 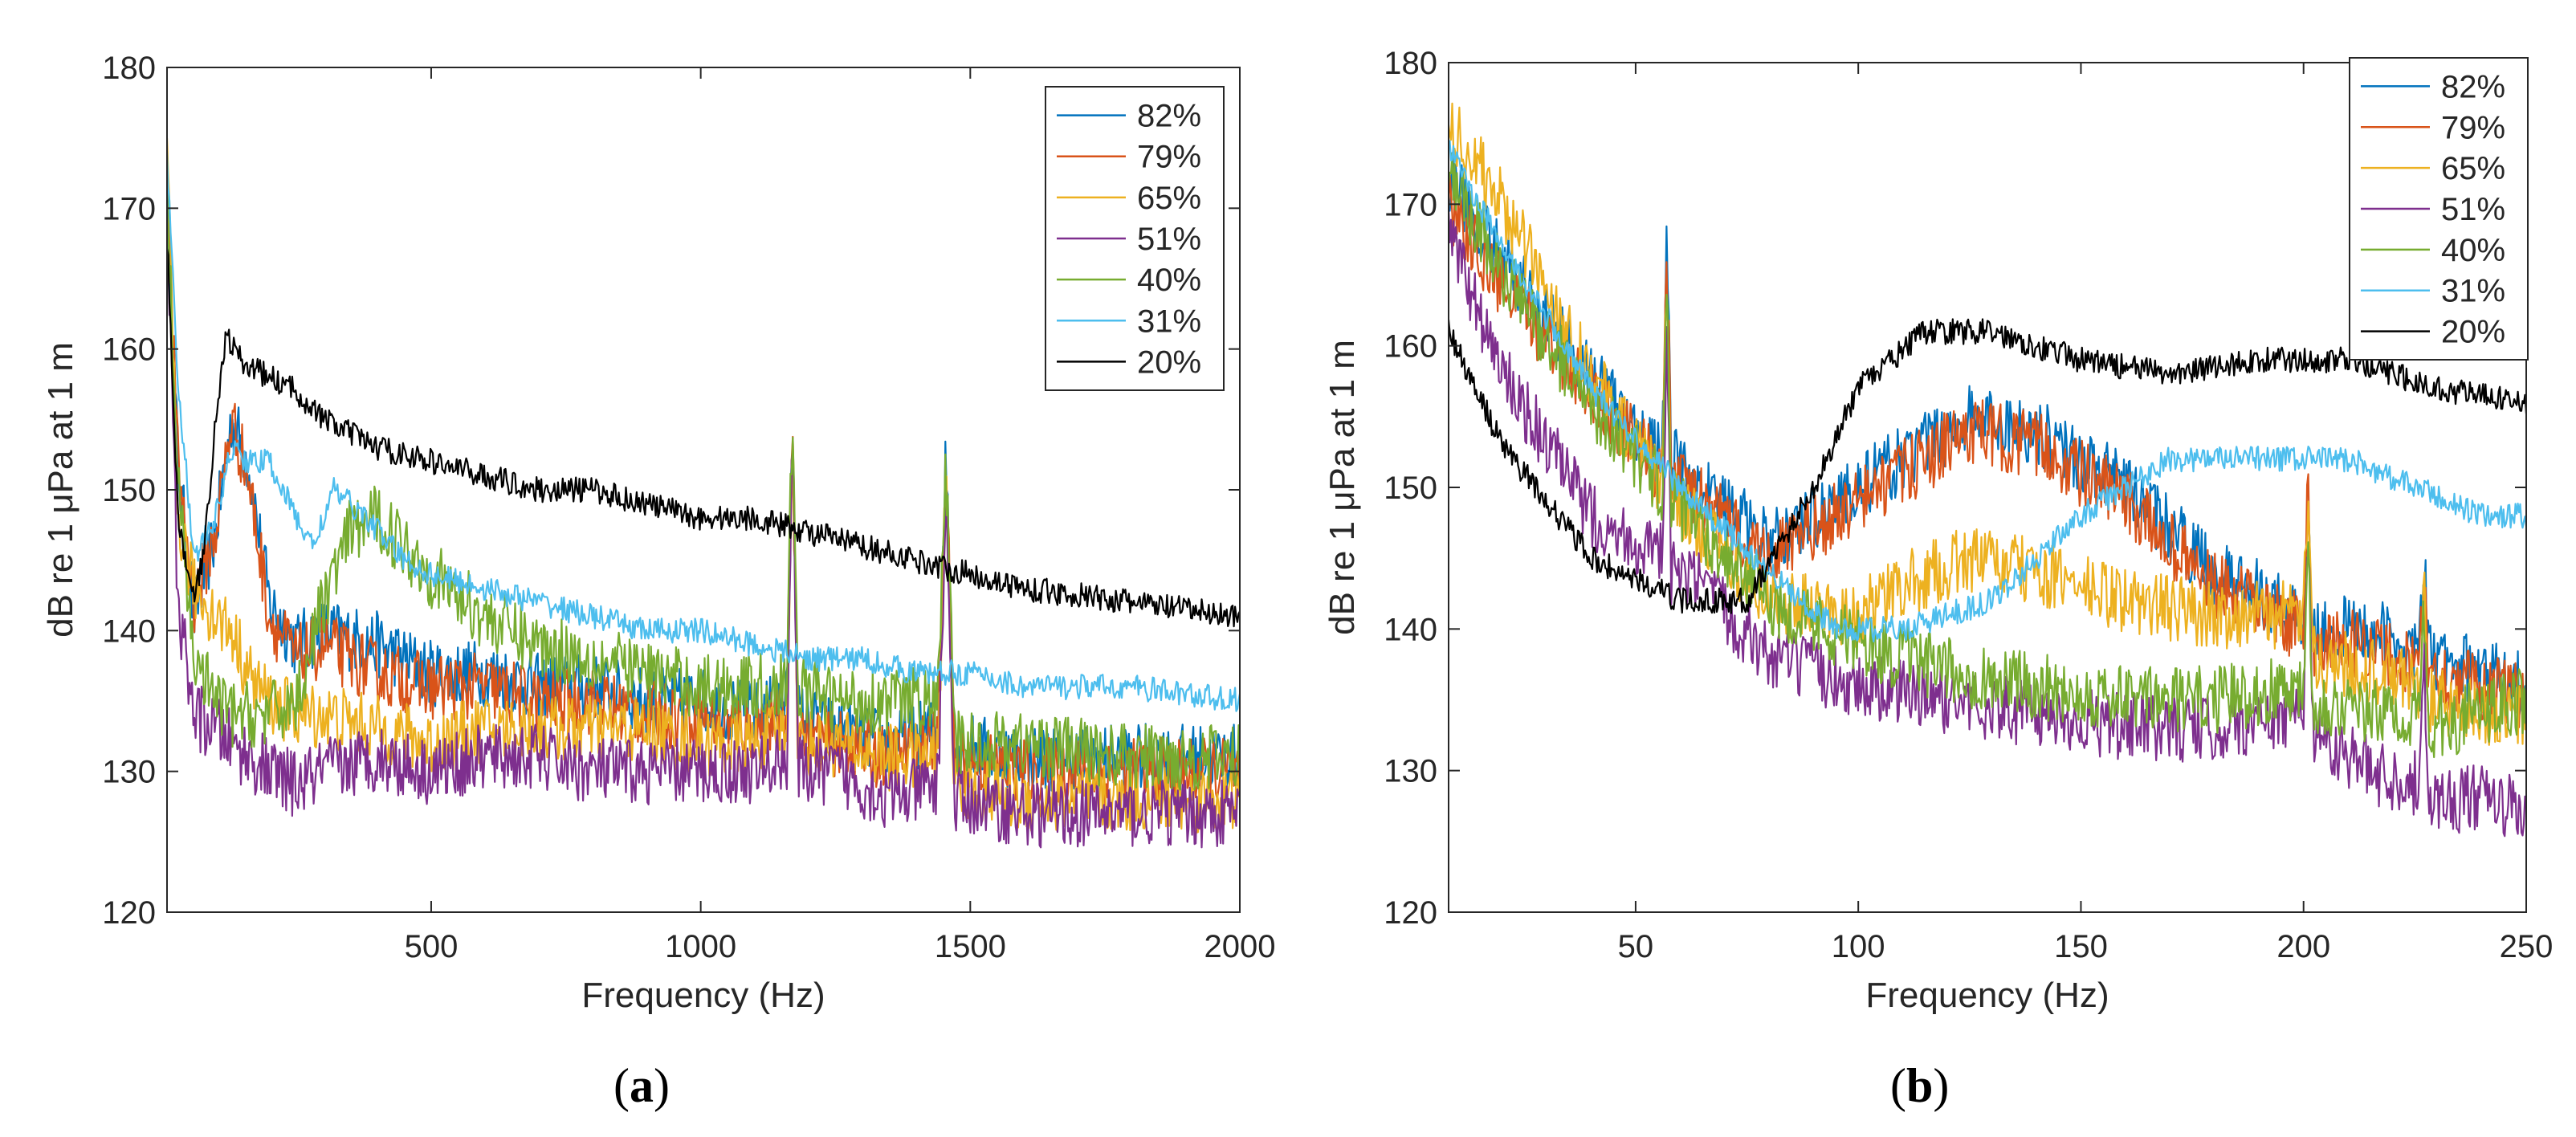 I want to click on panel-caption-a-letter: a, so click(x=641, y=1085).